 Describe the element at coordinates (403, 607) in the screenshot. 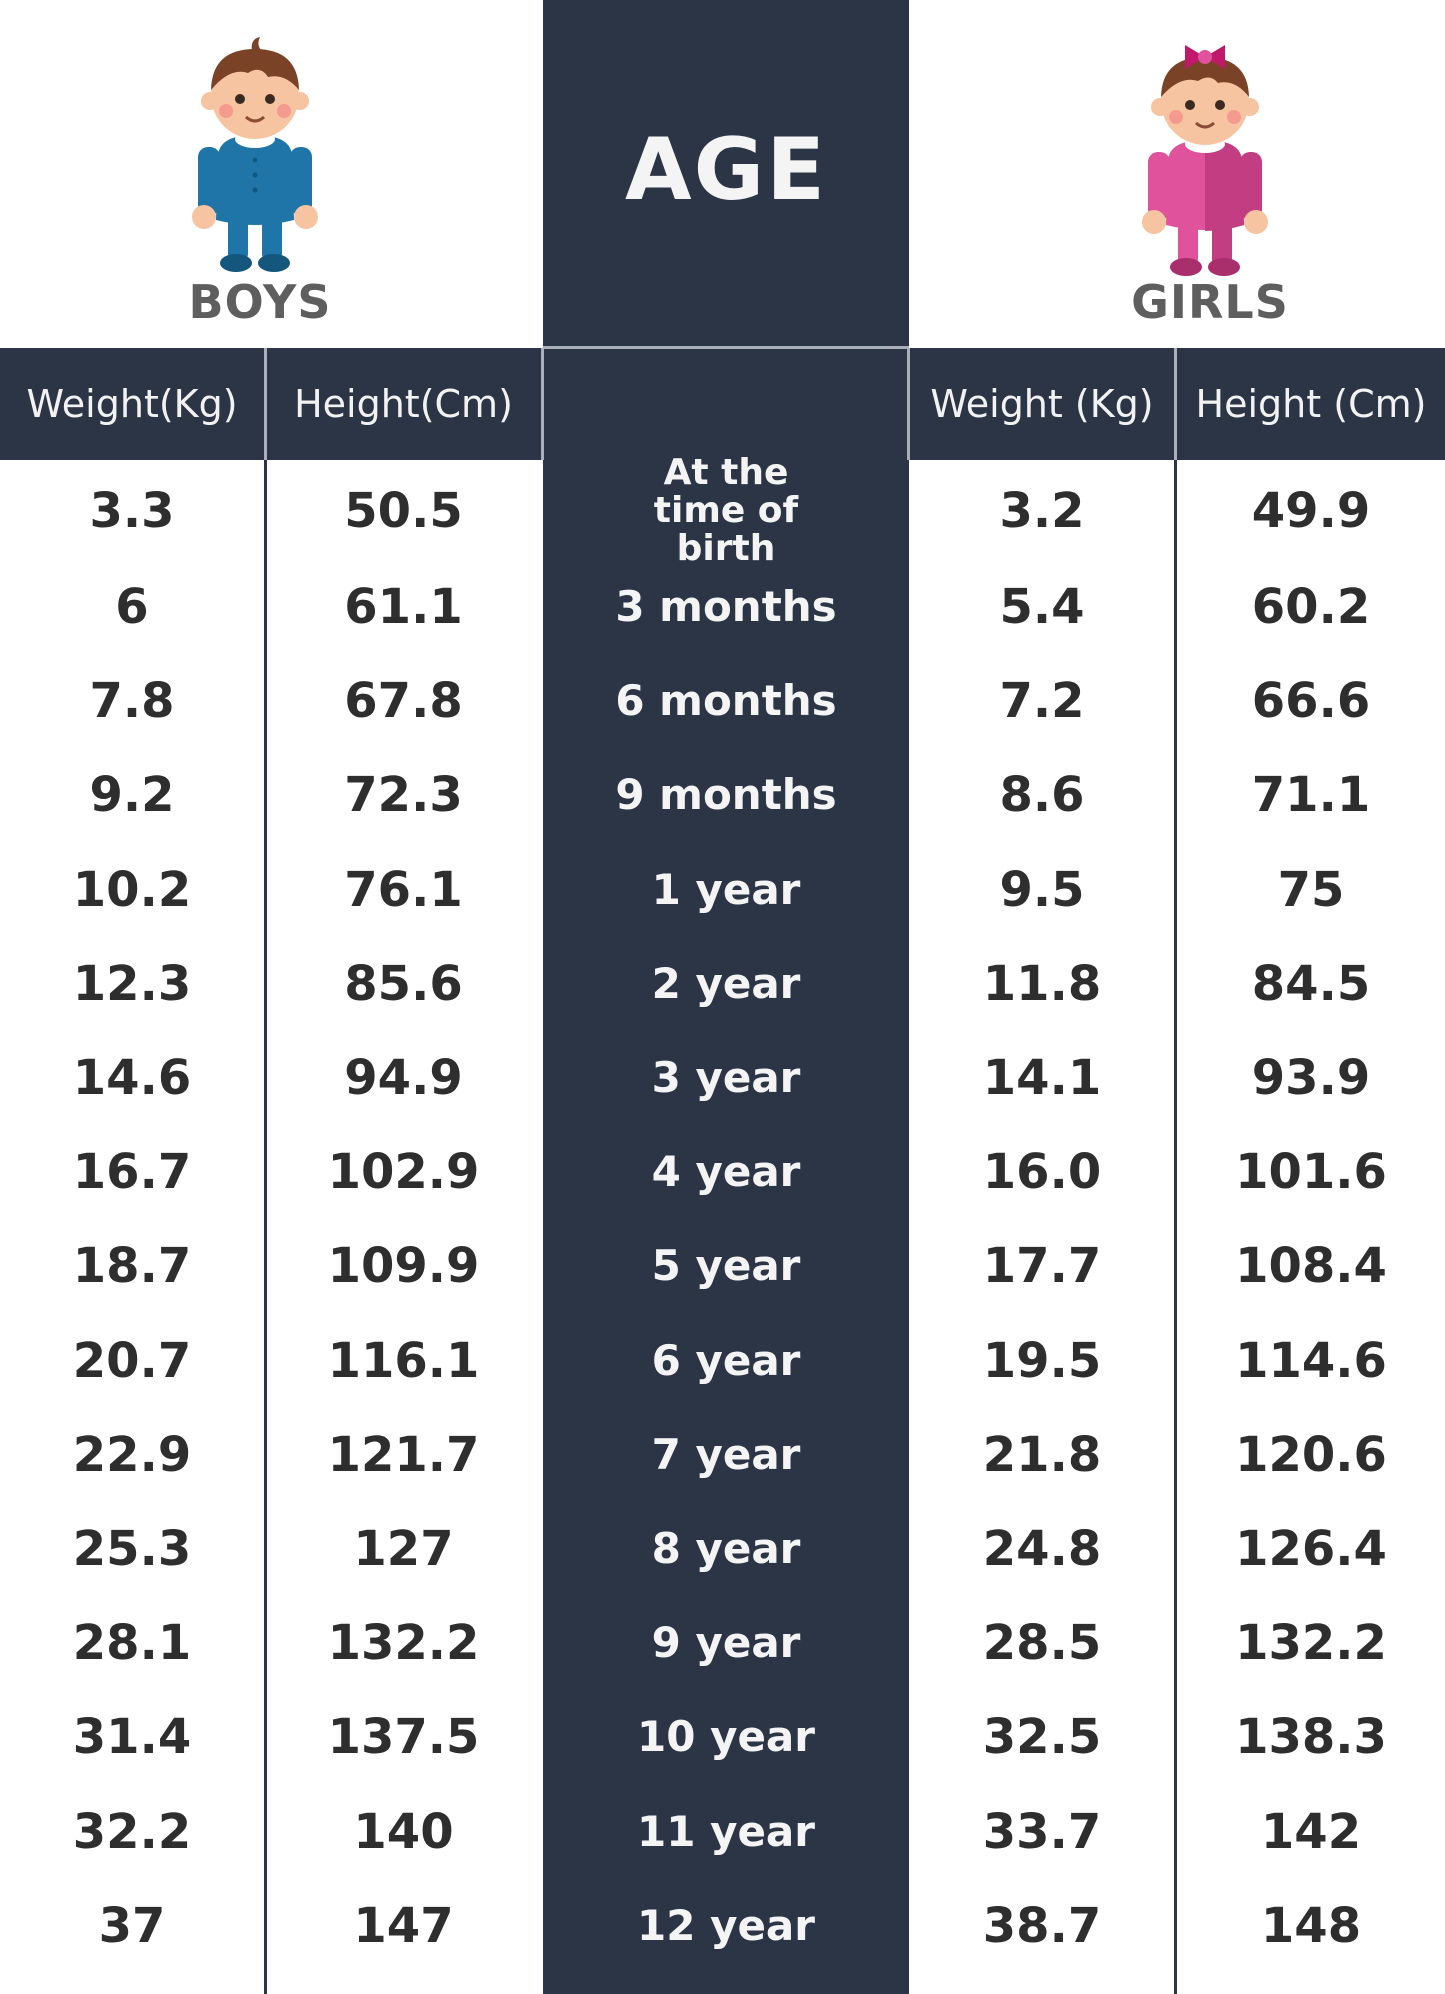

I see `boys-height-cell: 61.1` at that location.